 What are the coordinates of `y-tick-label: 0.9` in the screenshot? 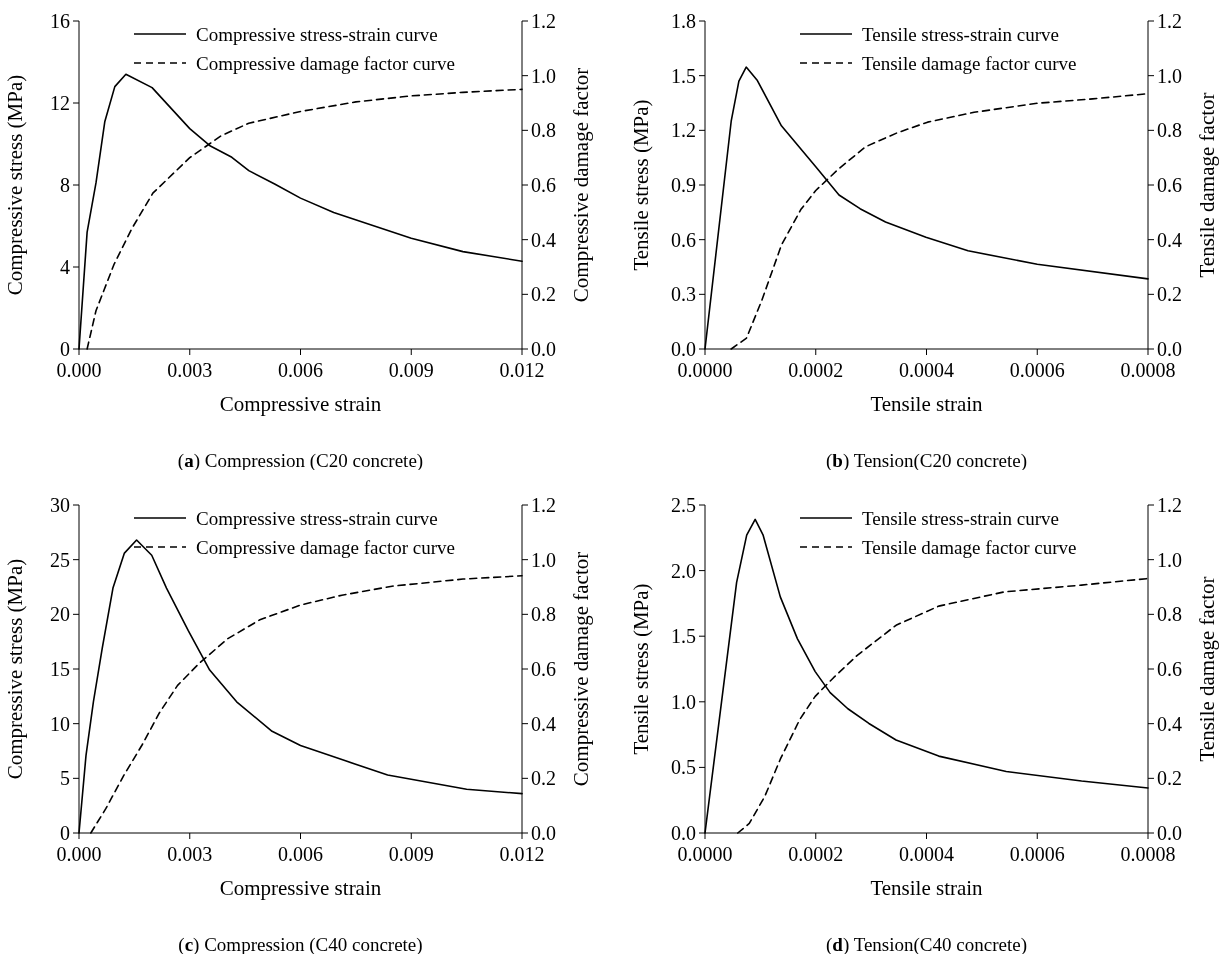 It's located at (683, 185).